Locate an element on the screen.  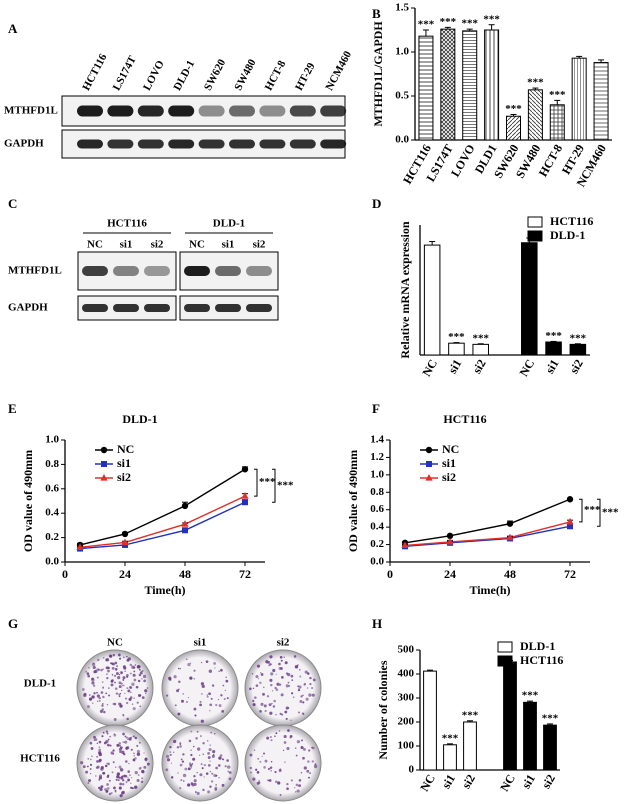
x-tick-label: si2 is located at coordinates (479, 366).